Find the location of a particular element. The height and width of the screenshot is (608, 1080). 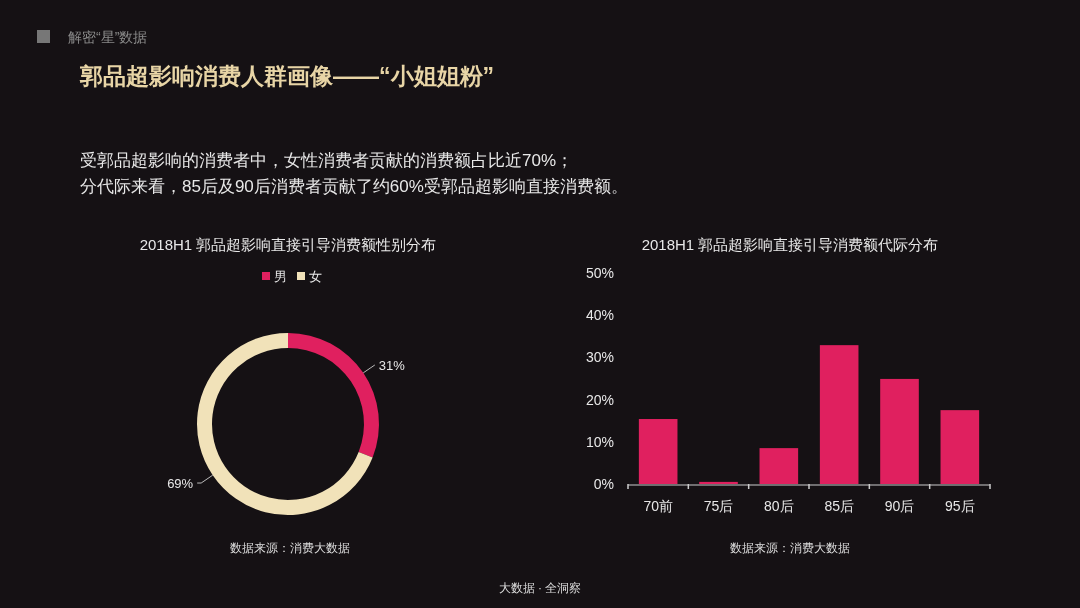

text: 解密“星”数据 is located at coordinates (108, 37).